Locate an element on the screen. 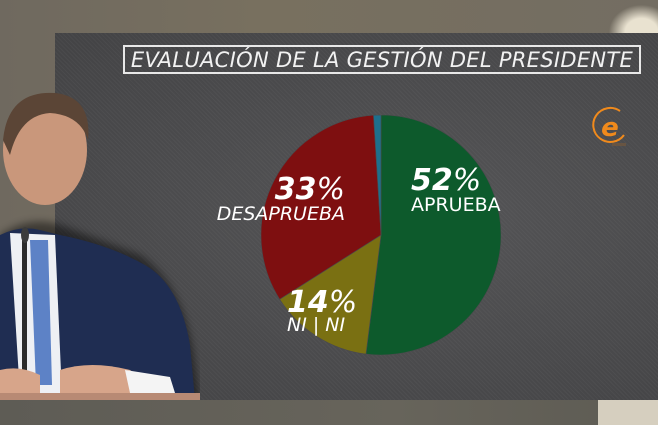  e-logo-icon: e is located at coordinates (609, 126).